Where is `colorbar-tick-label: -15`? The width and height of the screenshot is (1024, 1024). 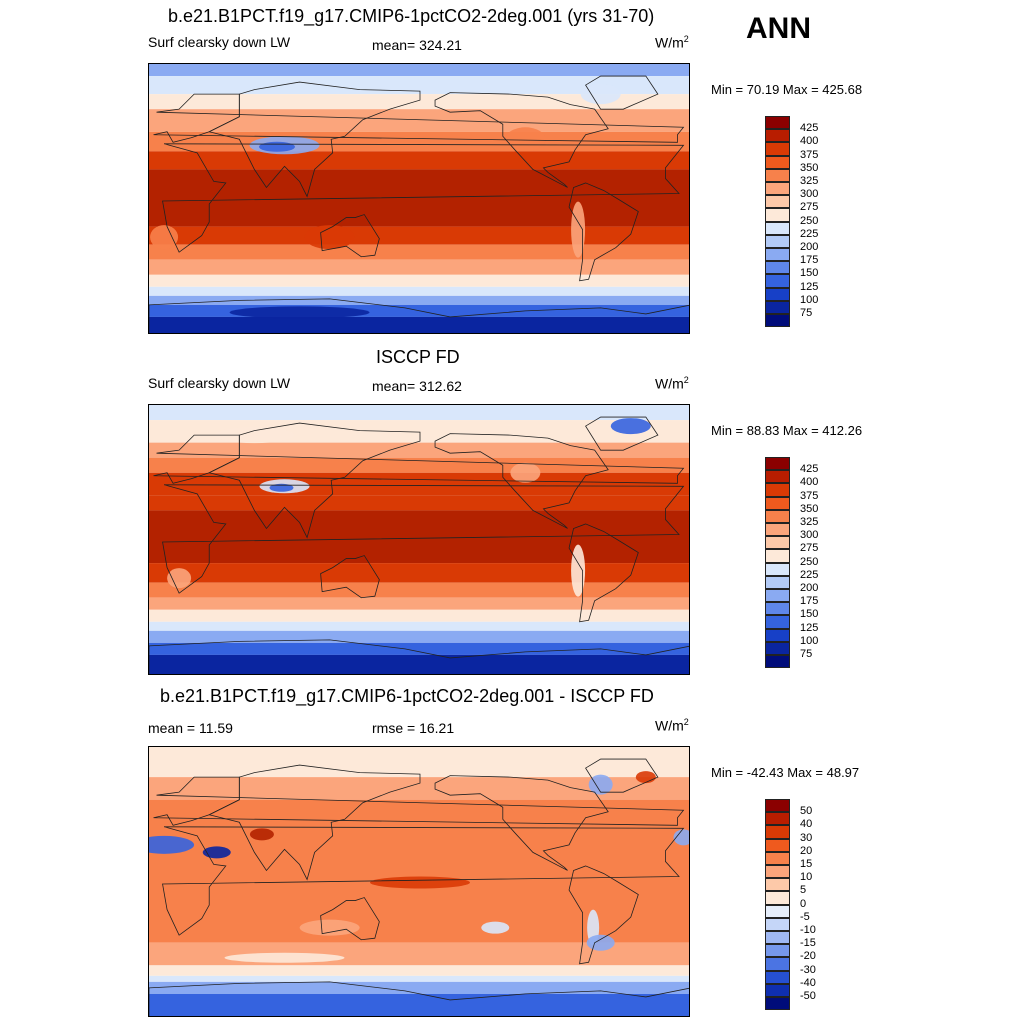
colorbar-tick-label: -15 is located at coordinates (808, 943).